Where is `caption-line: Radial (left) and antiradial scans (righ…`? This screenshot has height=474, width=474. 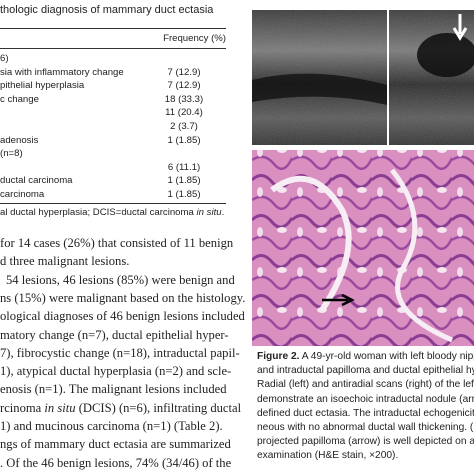 caption-line: Radial (left) and antiradial scans (righ… is located at coordinates (365, 385).